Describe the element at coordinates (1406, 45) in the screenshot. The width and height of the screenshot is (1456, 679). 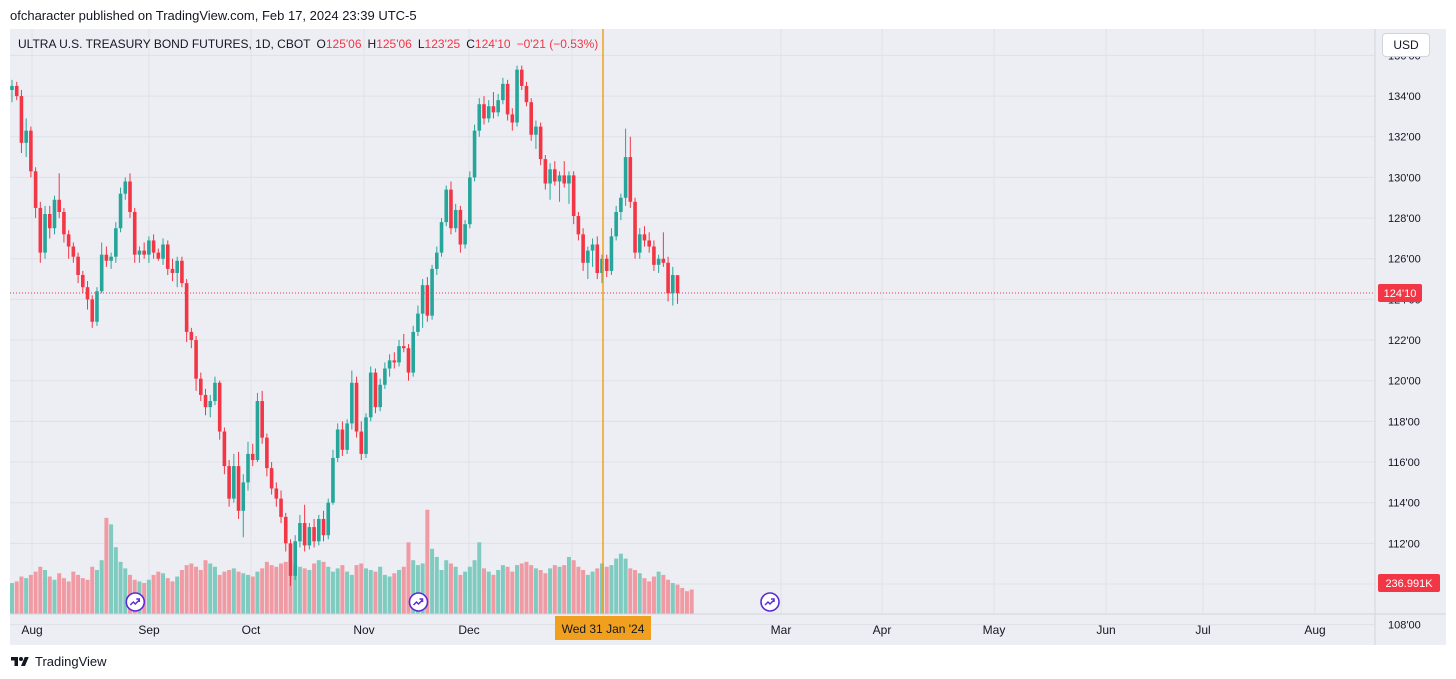
I see `currency-button: USD` at that location.